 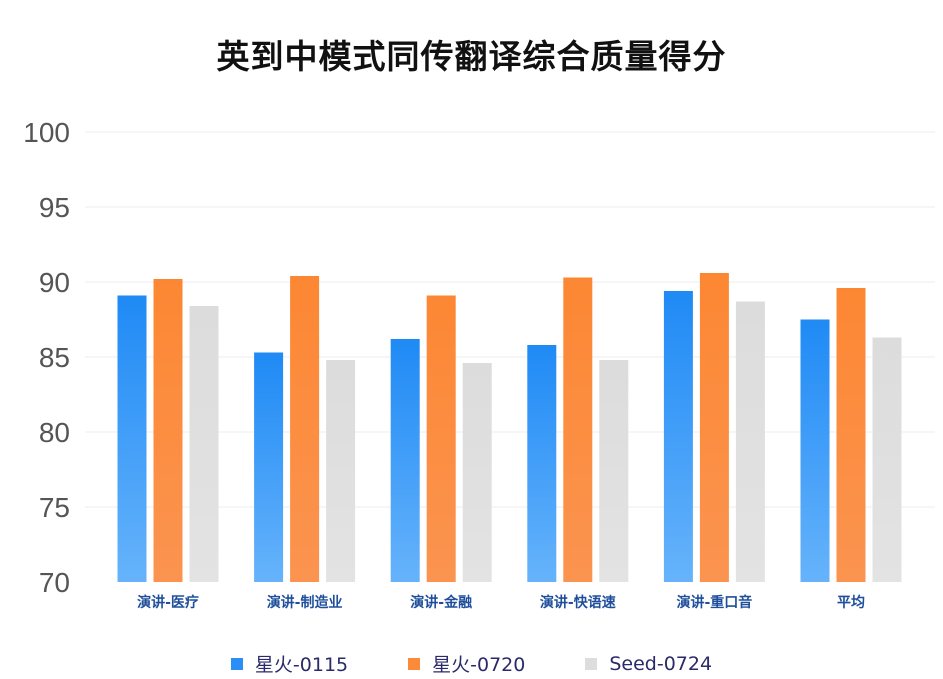 I want to click on x-tick-label: 演讲-重口音, so click(x=714, y=602).